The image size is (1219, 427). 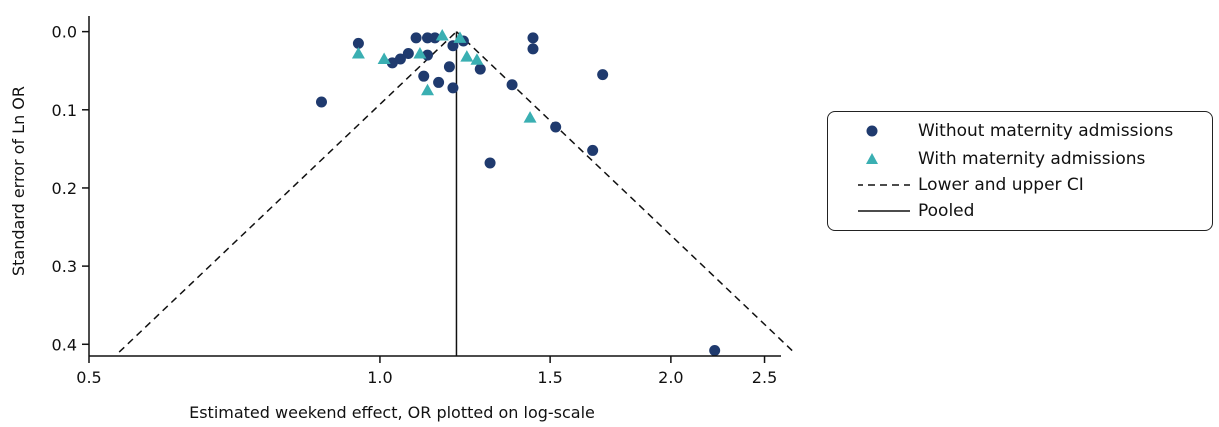 I want to click on y-axis-title: Standard error of Ln OR, so click(x=18, y=181).